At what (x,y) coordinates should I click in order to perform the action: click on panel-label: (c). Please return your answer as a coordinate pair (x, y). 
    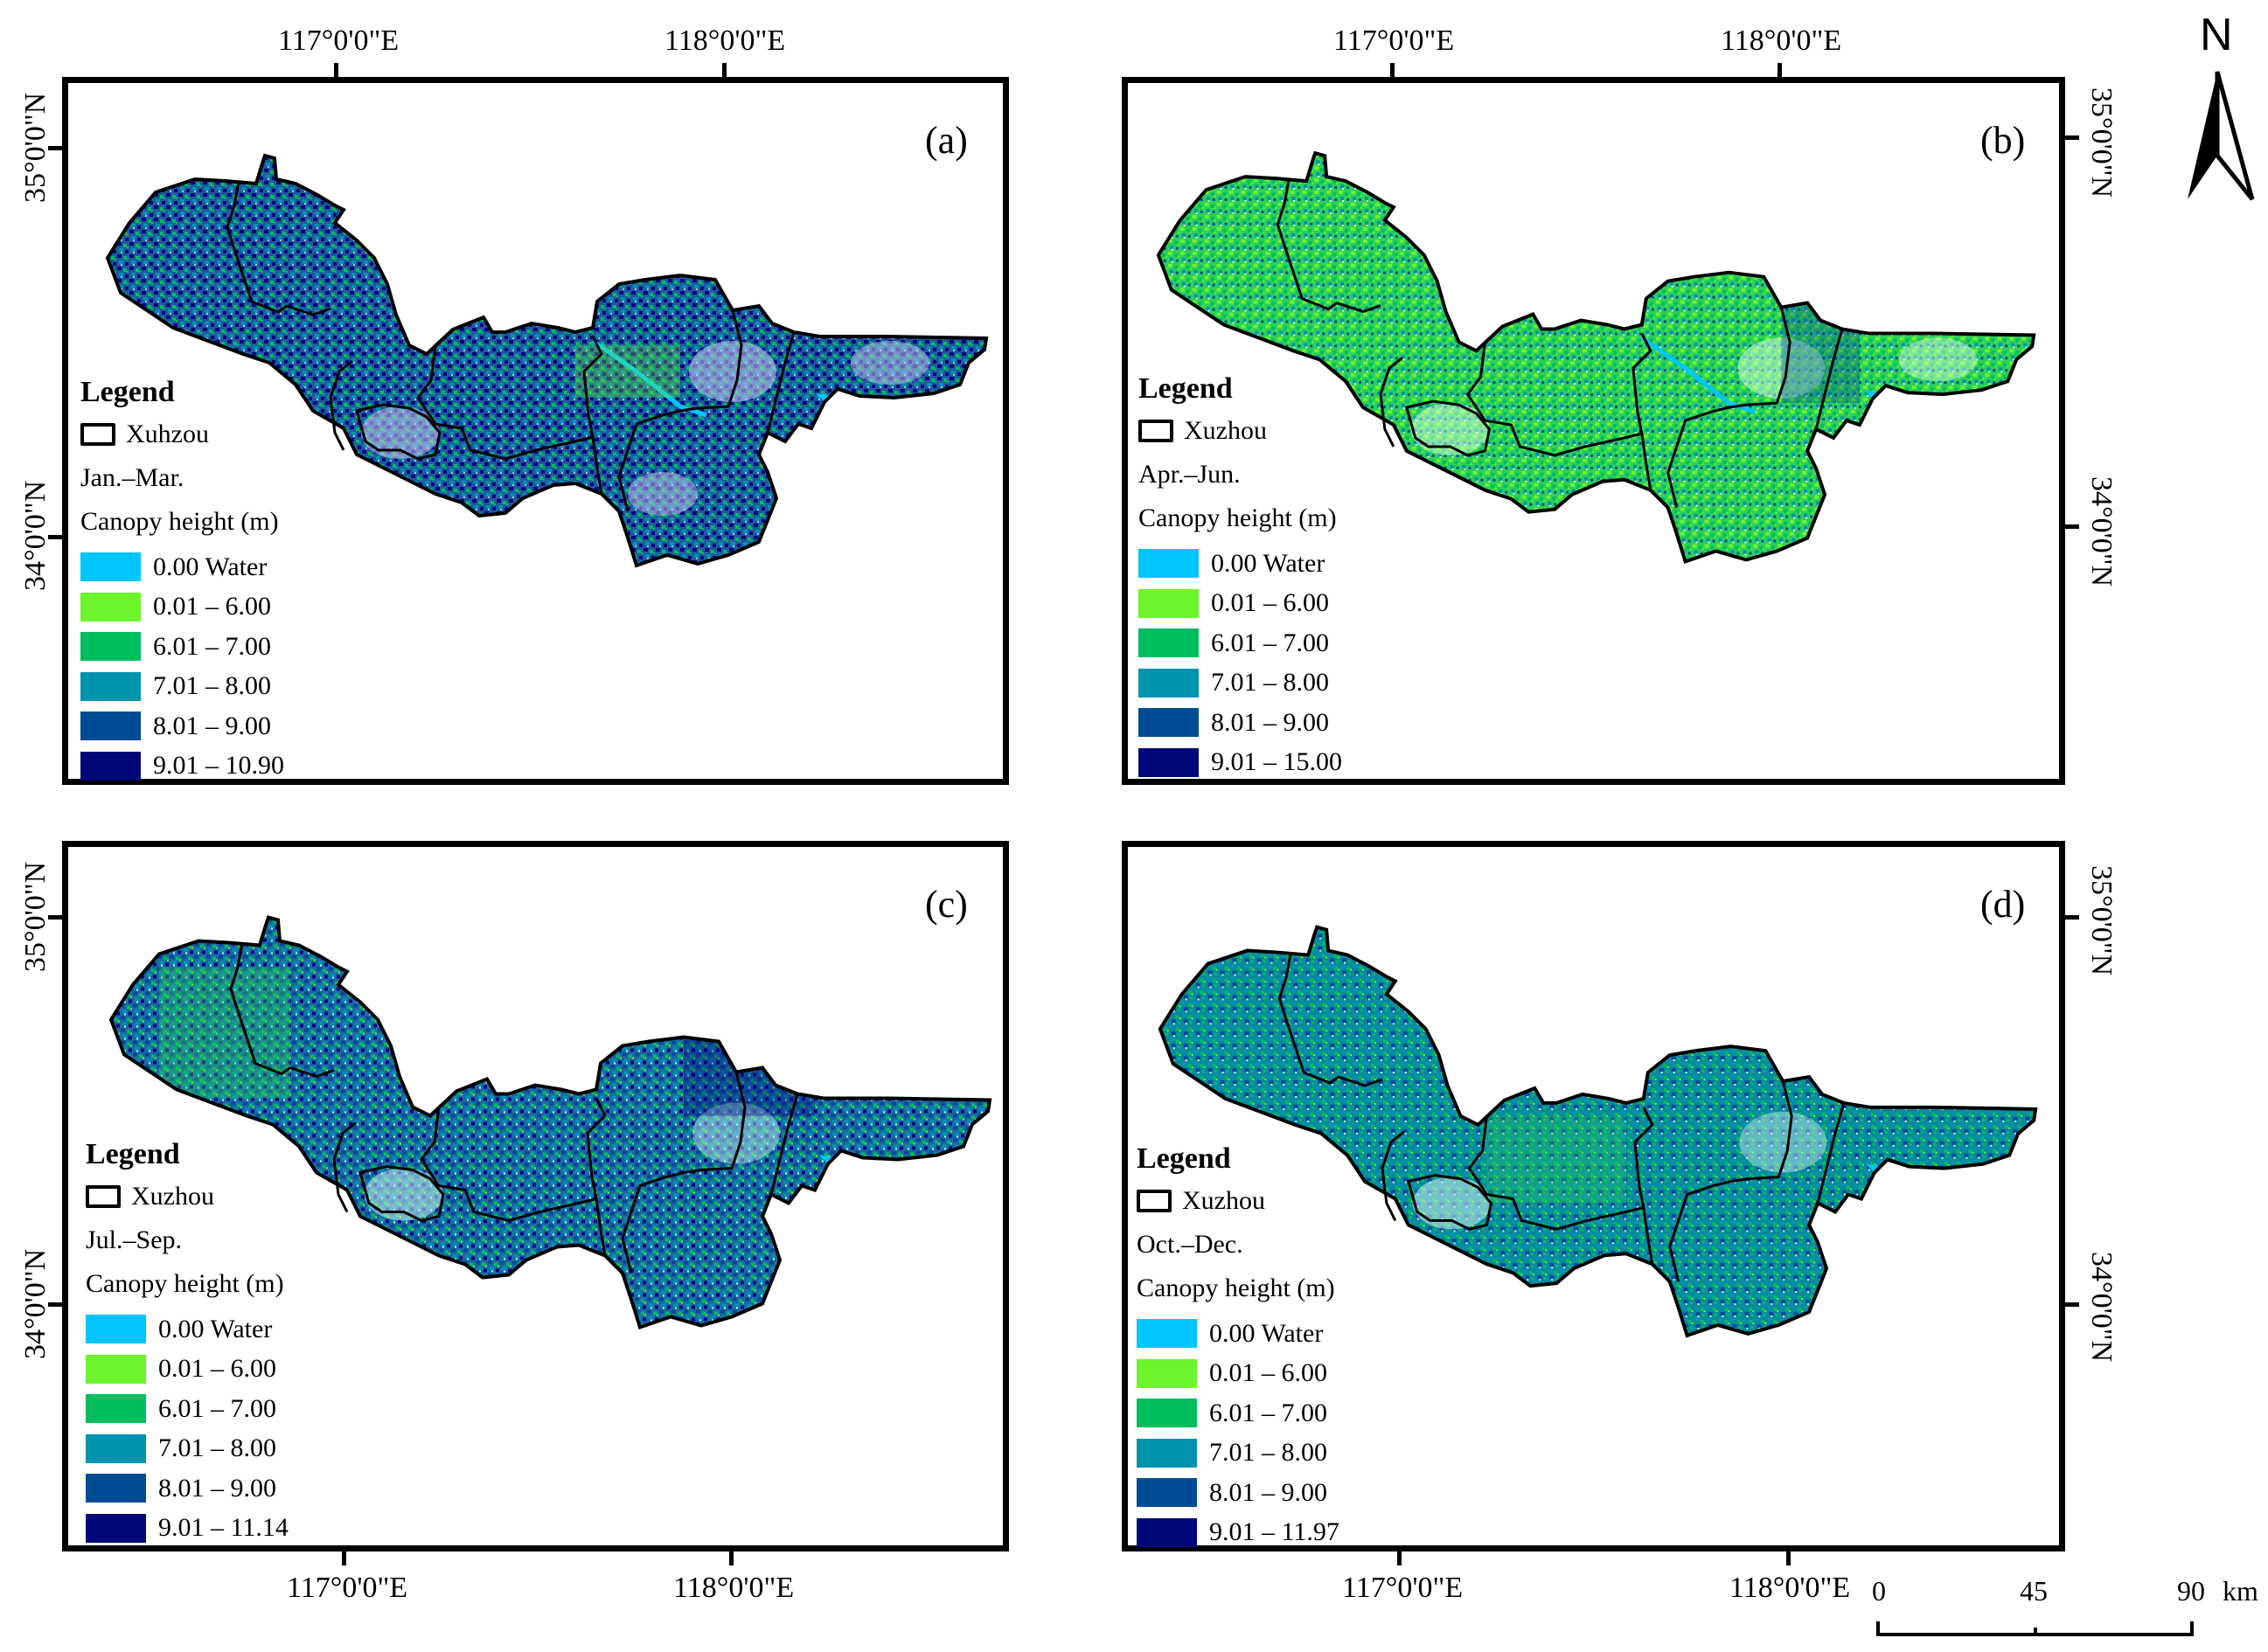
    Looking at the image, I should click on (946, 904).